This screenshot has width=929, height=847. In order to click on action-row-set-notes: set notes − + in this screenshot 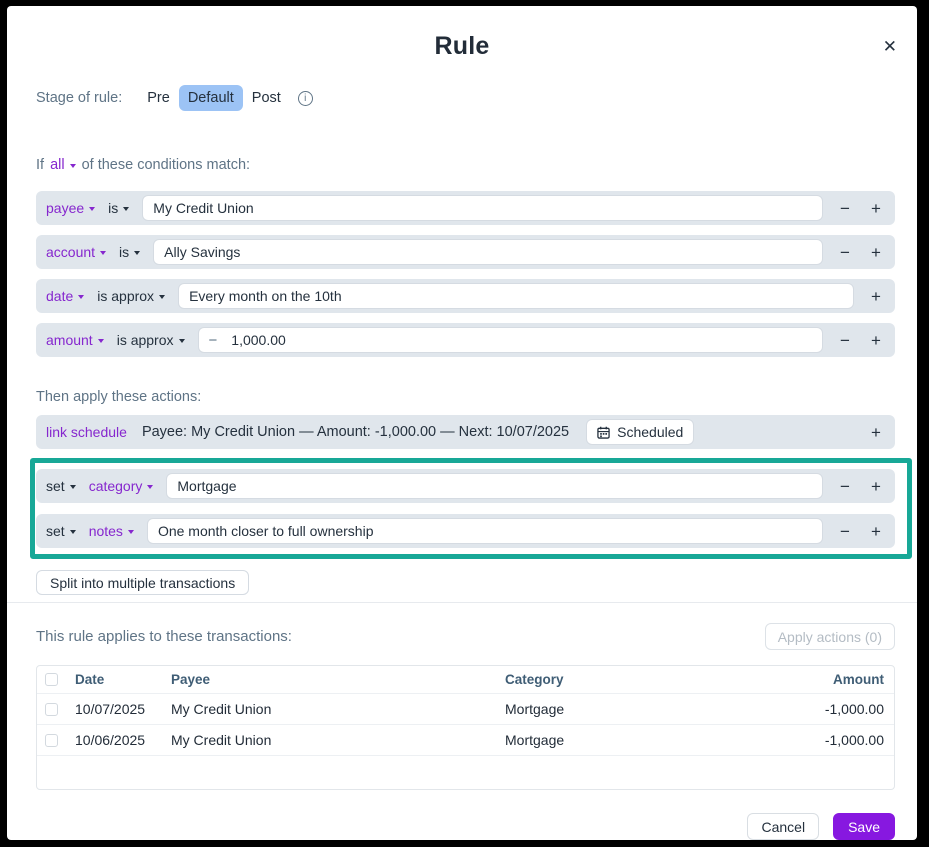, I will do `click(465, 531)`.